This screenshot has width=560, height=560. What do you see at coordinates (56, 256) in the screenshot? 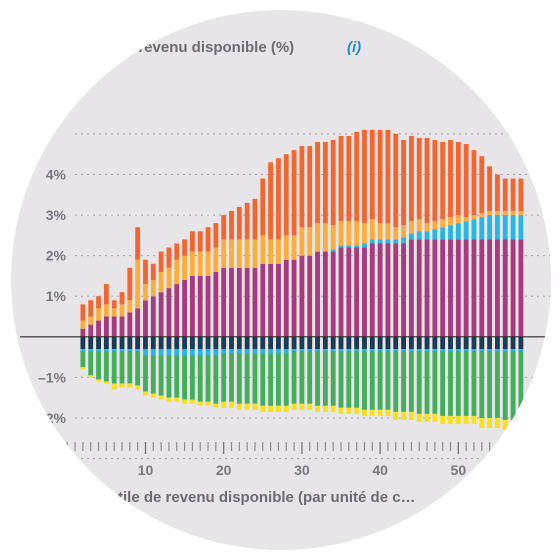
I see `y-tick-label: 2%` at bounding box center [56, 256].